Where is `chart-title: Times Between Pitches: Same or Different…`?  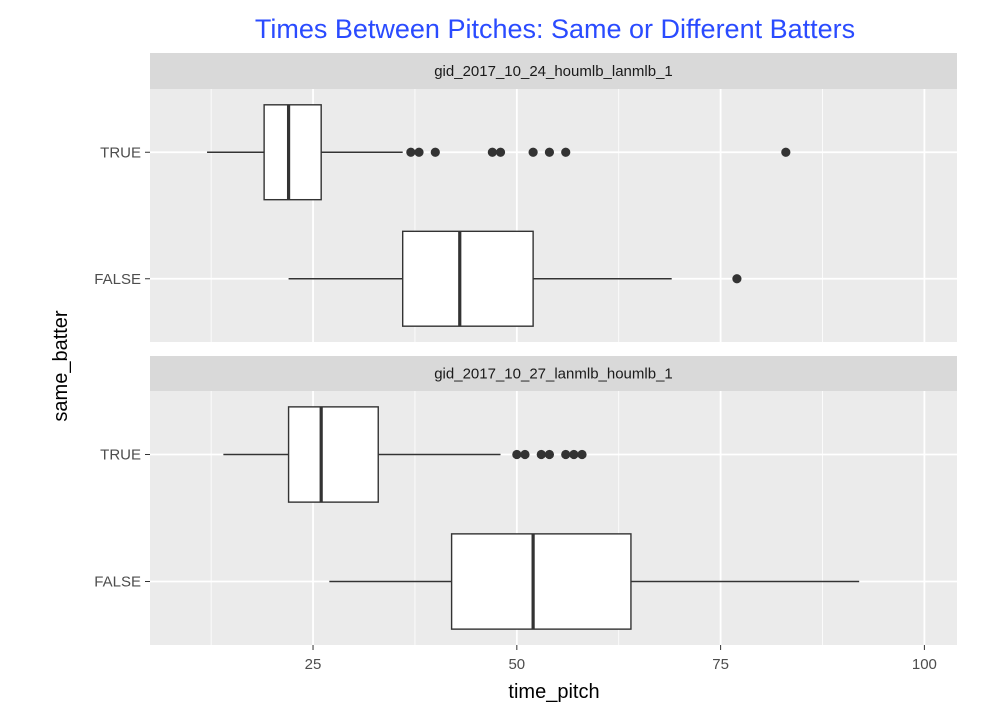 chart-title: Times Between Pitches: Same or Different… is located at coordinates (555, 29).